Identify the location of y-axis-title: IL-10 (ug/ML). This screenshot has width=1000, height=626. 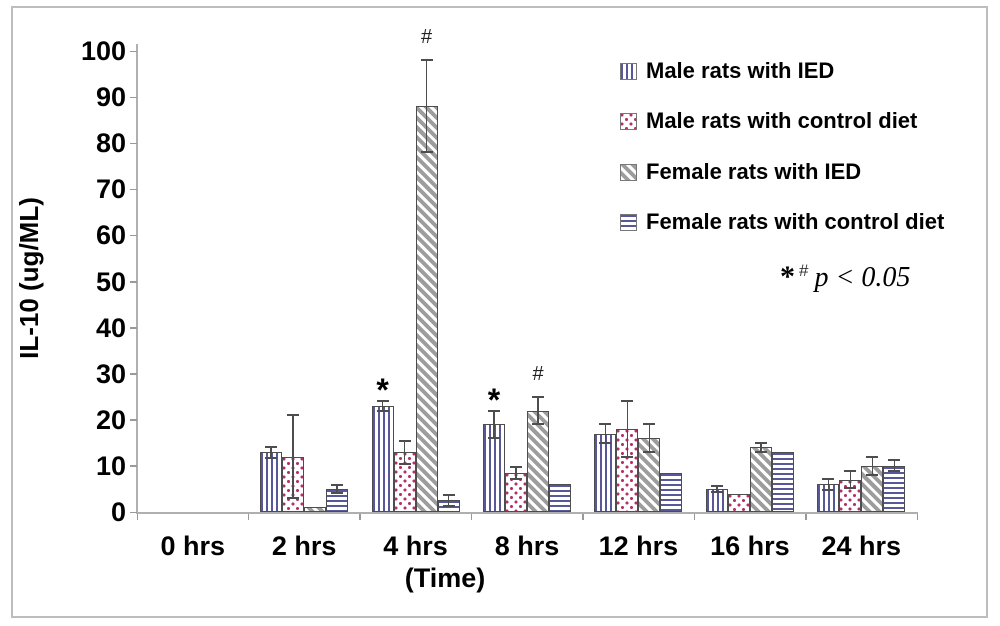
(29, 278).